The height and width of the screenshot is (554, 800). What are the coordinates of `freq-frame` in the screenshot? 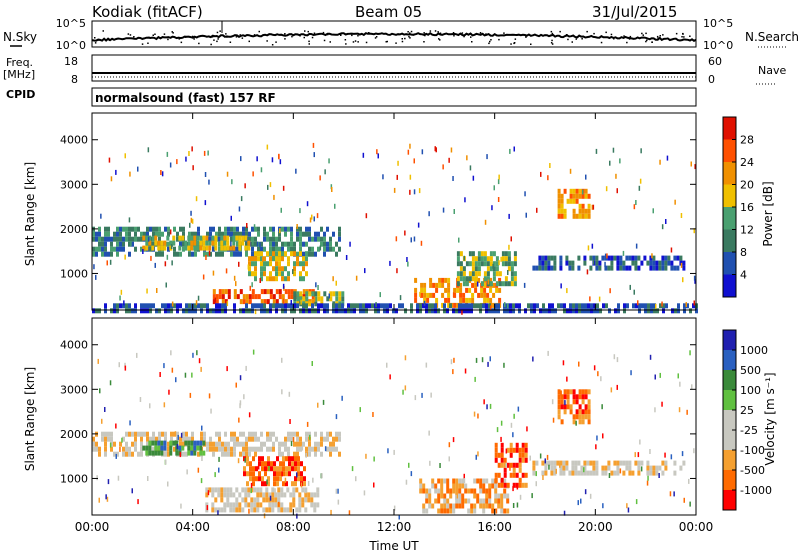 It's located at (394, 68).